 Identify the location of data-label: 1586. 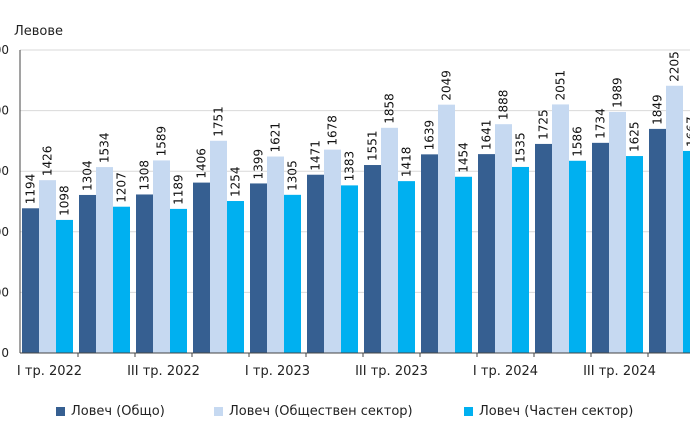
(578, 141).